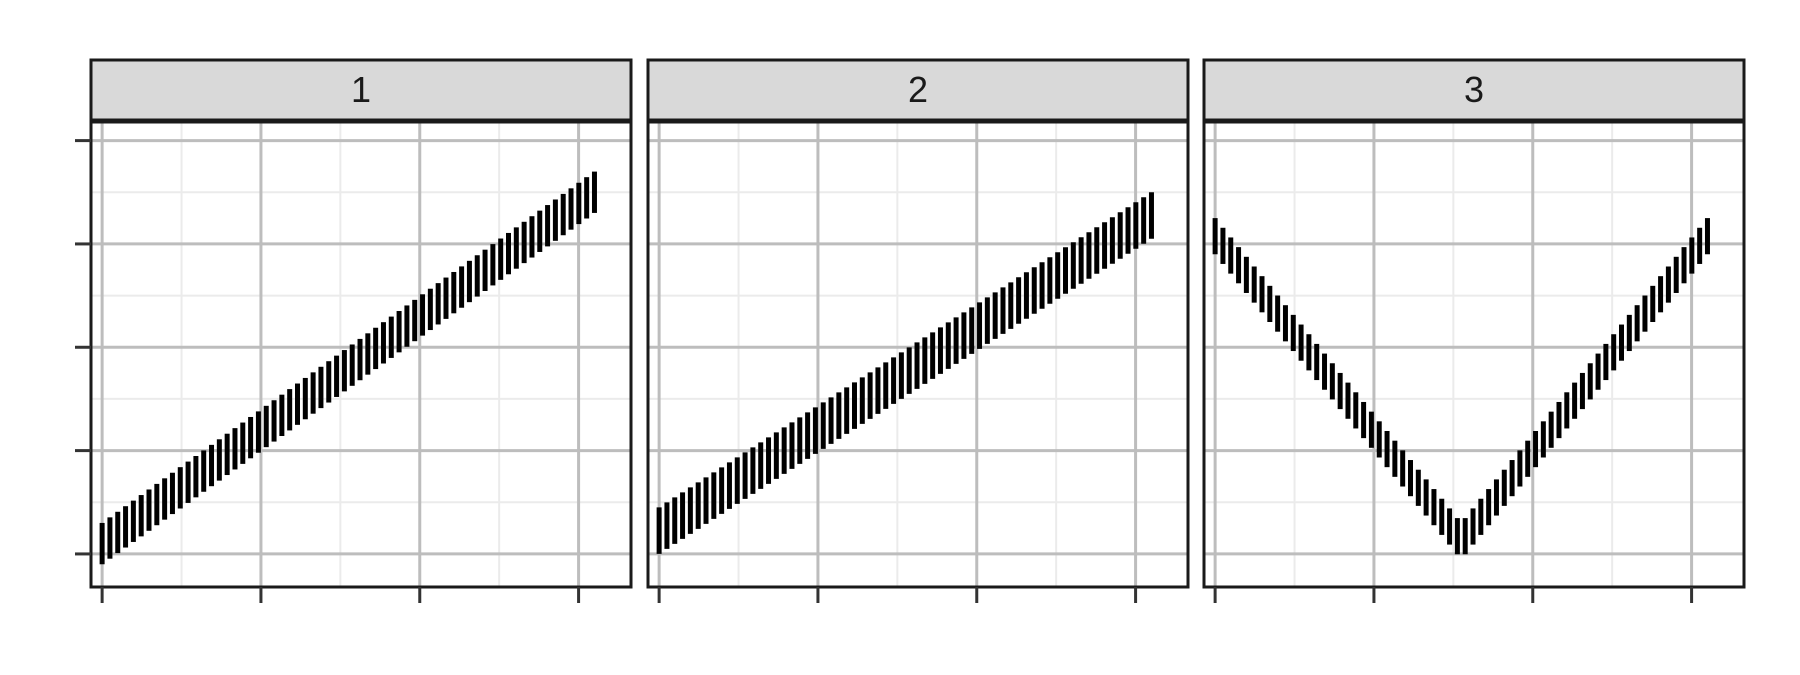  I want to click on facet-label-1: 1, so click(361, 89).